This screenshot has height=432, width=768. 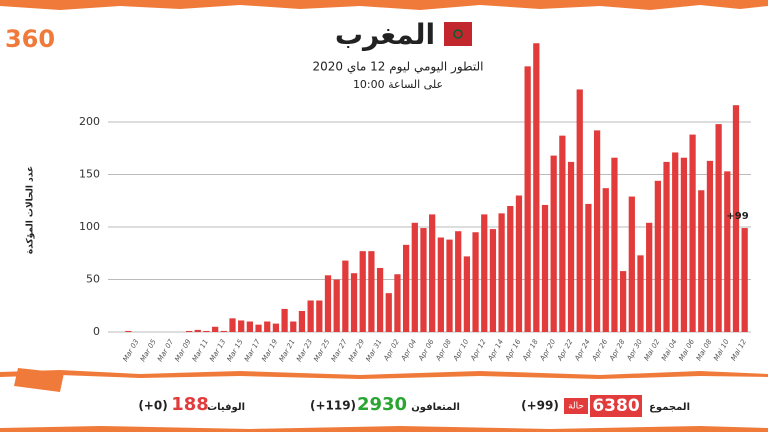 What do you see at coordinates (382, 404) in the screenshot?
I see `recovered-value: 2930` at bounding box center [382, 404].